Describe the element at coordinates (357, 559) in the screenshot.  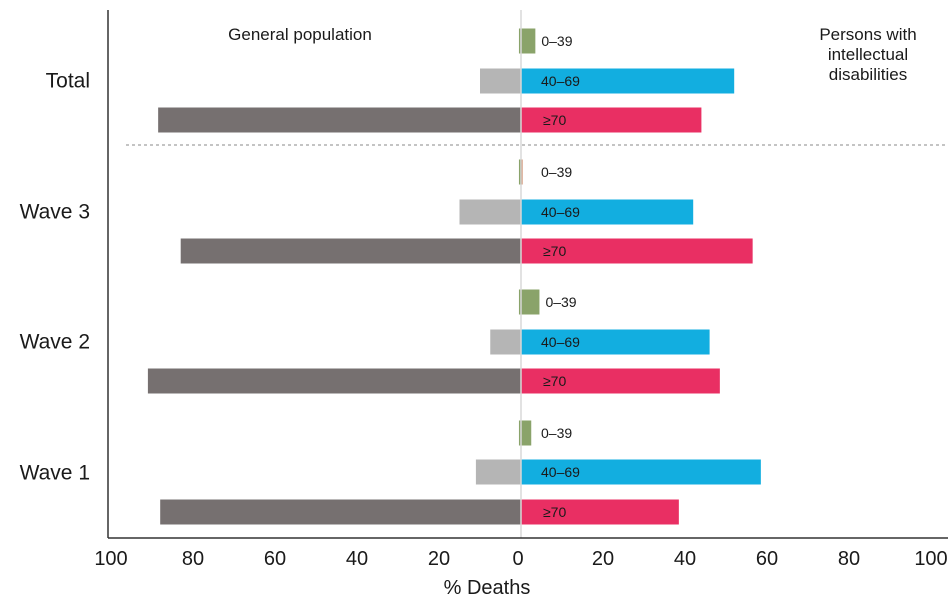
I see `x-tick-3: 40` at that location.